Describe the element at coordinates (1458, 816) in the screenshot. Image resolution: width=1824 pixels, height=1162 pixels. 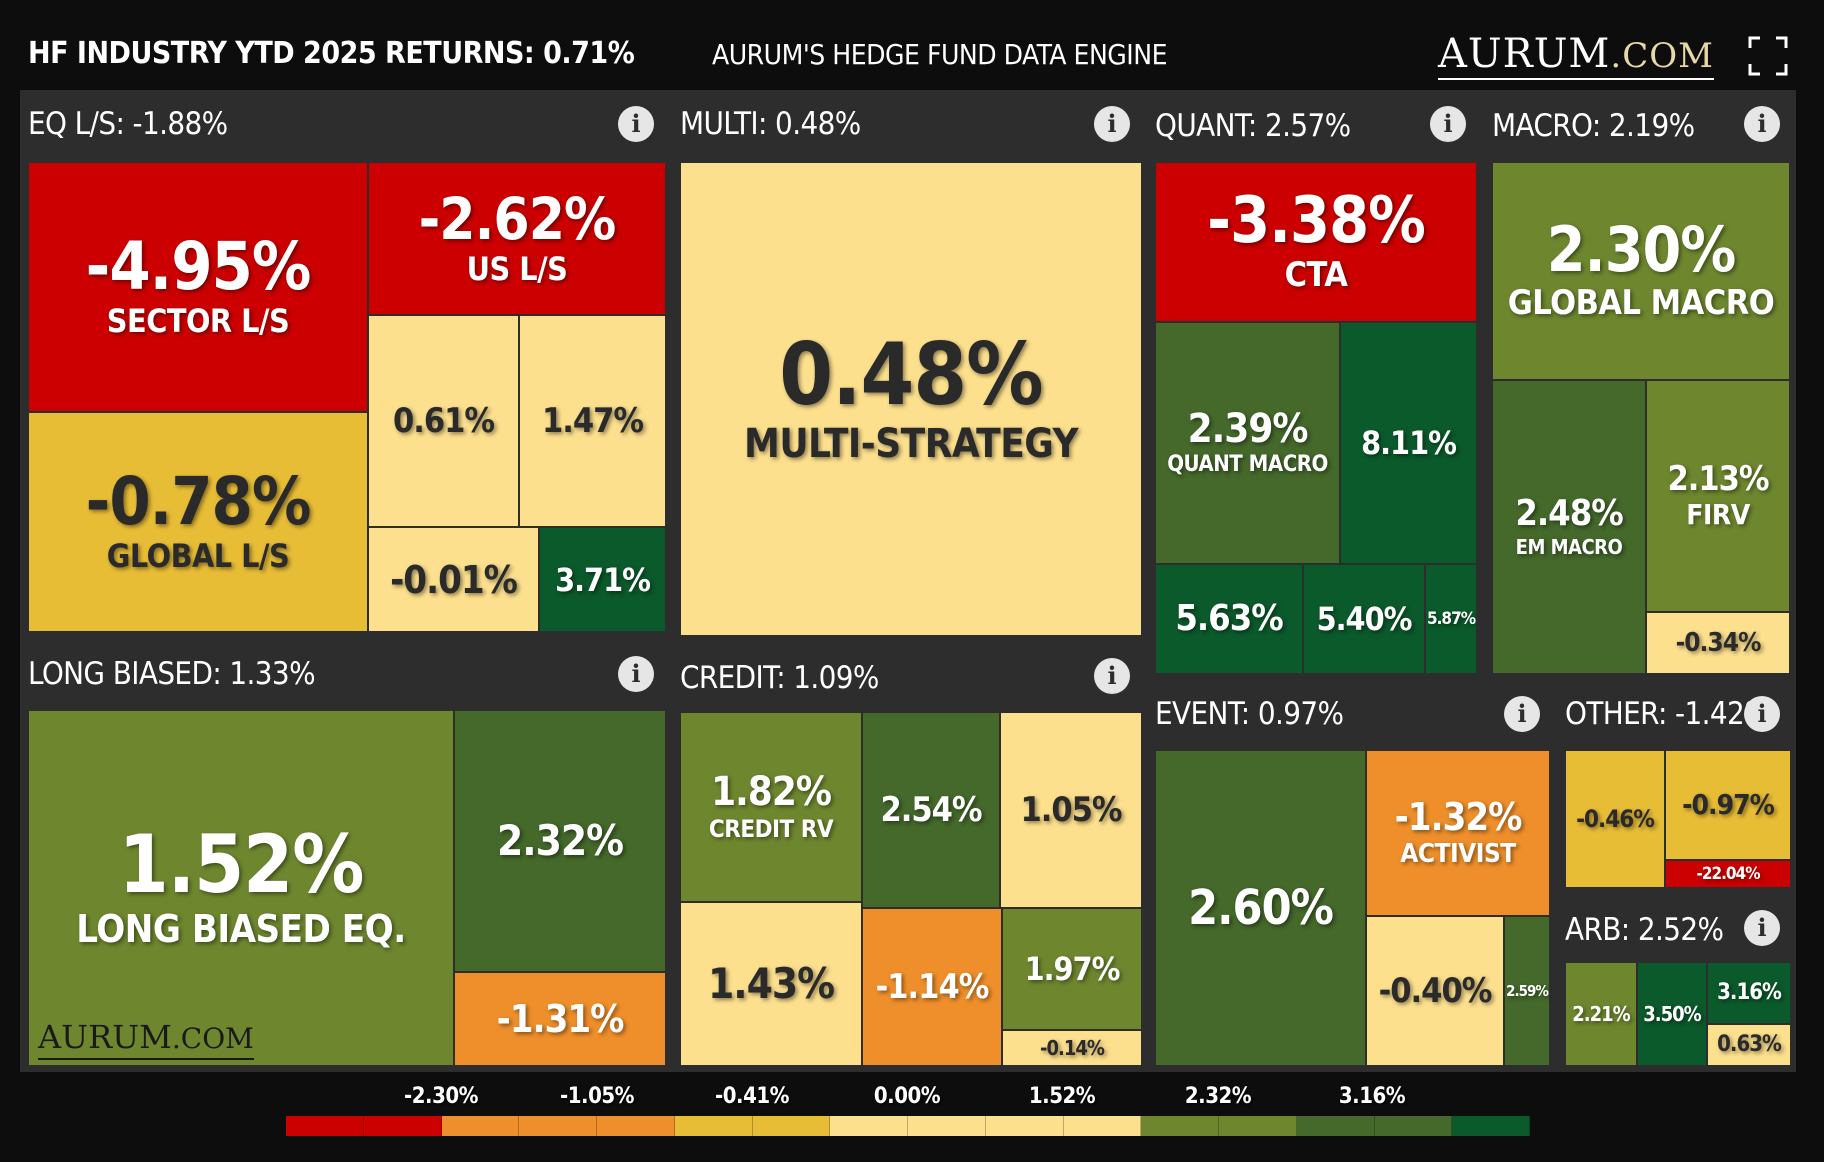
I see `tile-value: -1.32%` at that location.